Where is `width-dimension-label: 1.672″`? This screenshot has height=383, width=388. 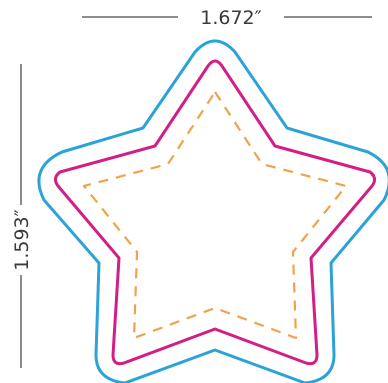
width-dimension-label: 1.672″ is located at coordinates (231, 18).